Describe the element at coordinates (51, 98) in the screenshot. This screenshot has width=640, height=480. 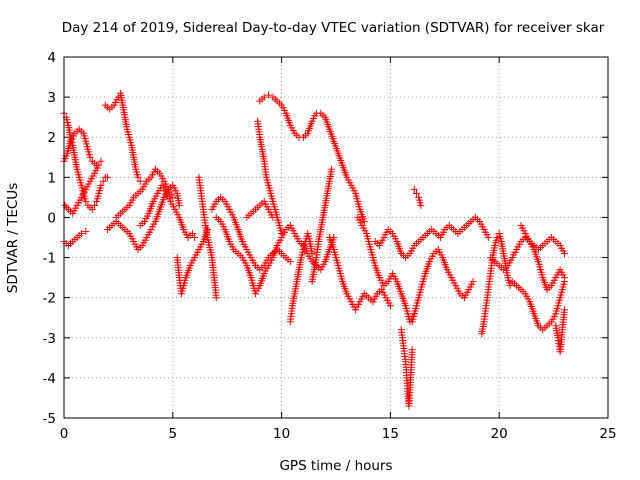
I see `y-tick-label: 3` at that location.